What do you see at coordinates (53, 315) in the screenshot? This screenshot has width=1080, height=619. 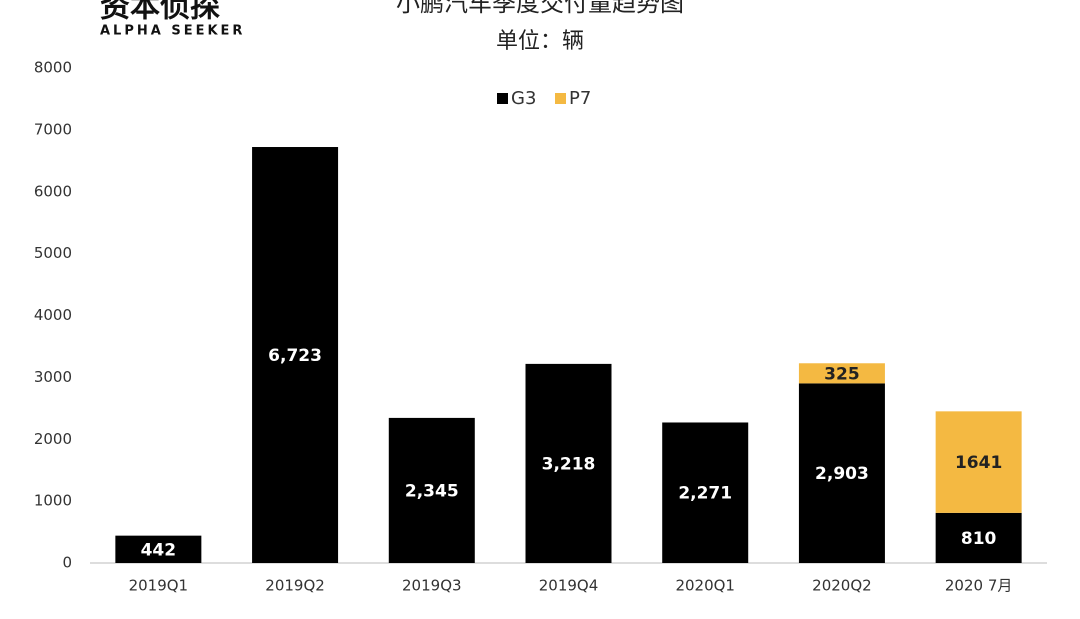 I see `y-tick-label: 4000` at bounding box center [53, 315].